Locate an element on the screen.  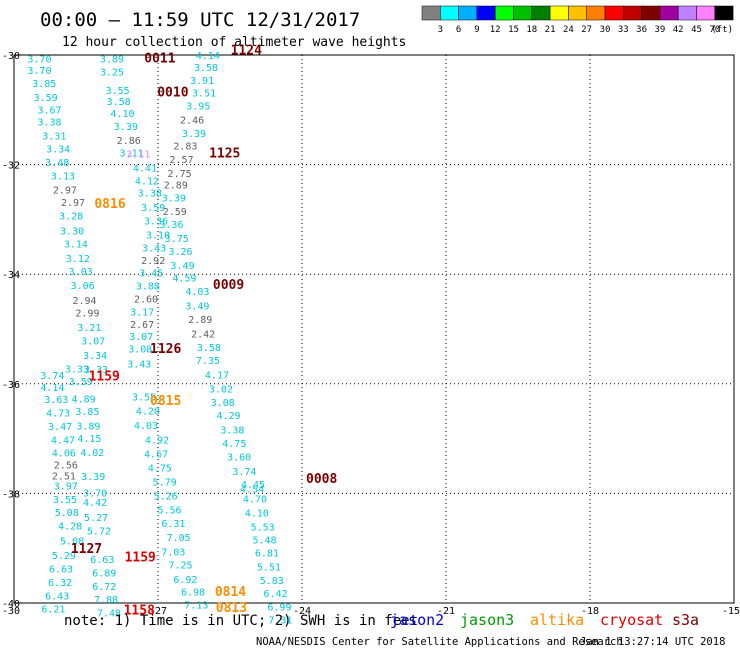
wave-height-value: 2.60 is located at coordinates (146, 299).